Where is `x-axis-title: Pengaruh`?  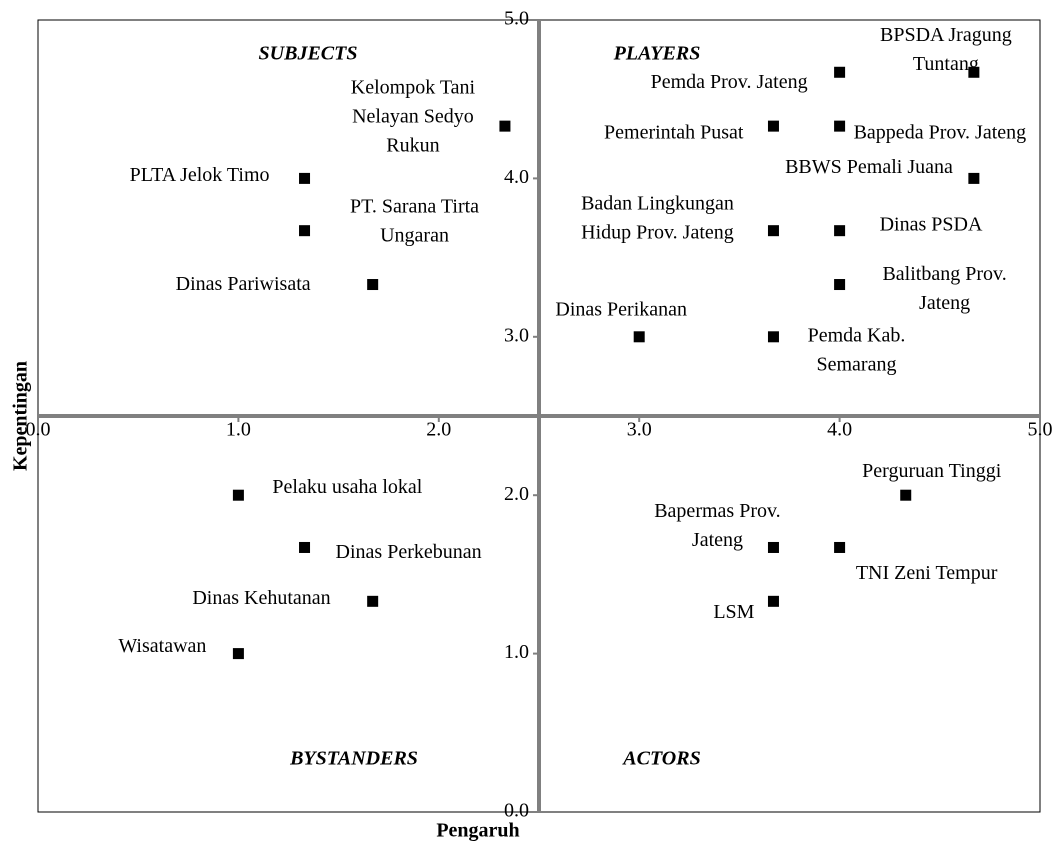 x-axis-title: Pengaruh is located at coordinates (477, 831).